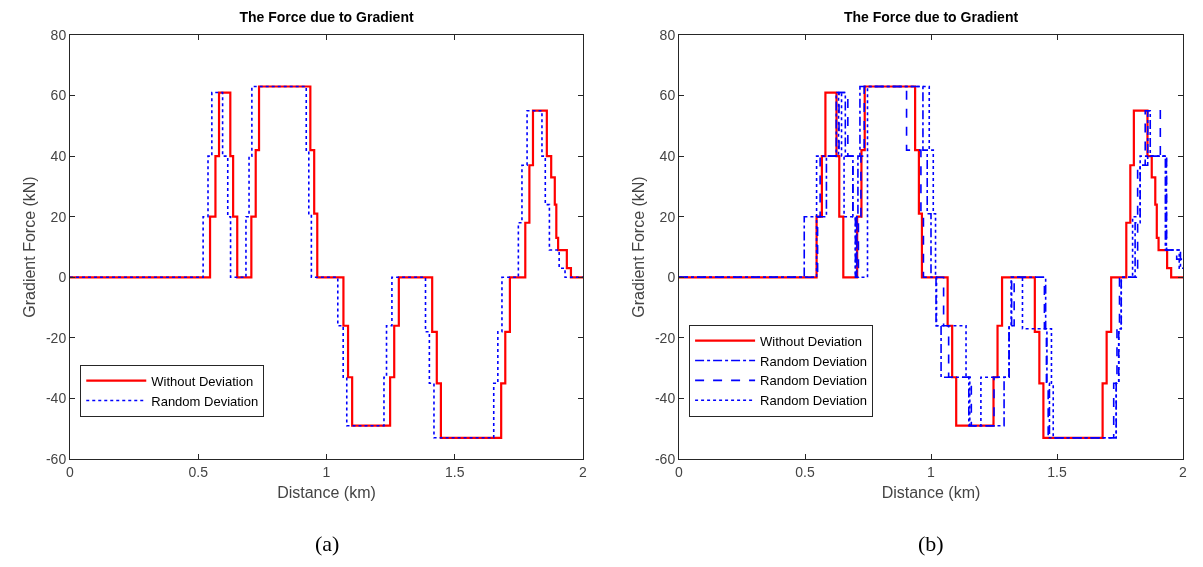 The width and height of the screenshot is (1203, 567). I want to click on text: (a), so click(327, 543).